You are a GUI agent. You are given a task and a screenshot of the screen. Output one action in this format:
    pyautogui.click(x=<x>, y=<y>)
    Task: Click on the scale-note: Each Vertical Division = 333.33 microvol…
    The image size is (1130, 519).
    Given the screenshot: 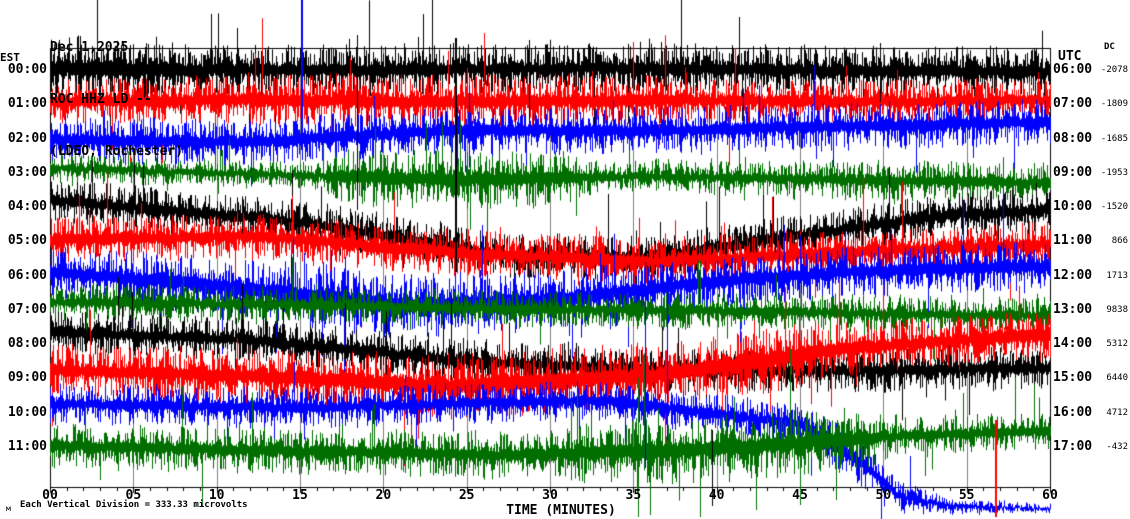 What is the action you would take?
    pyautogui.click(x=134, y=505)
    